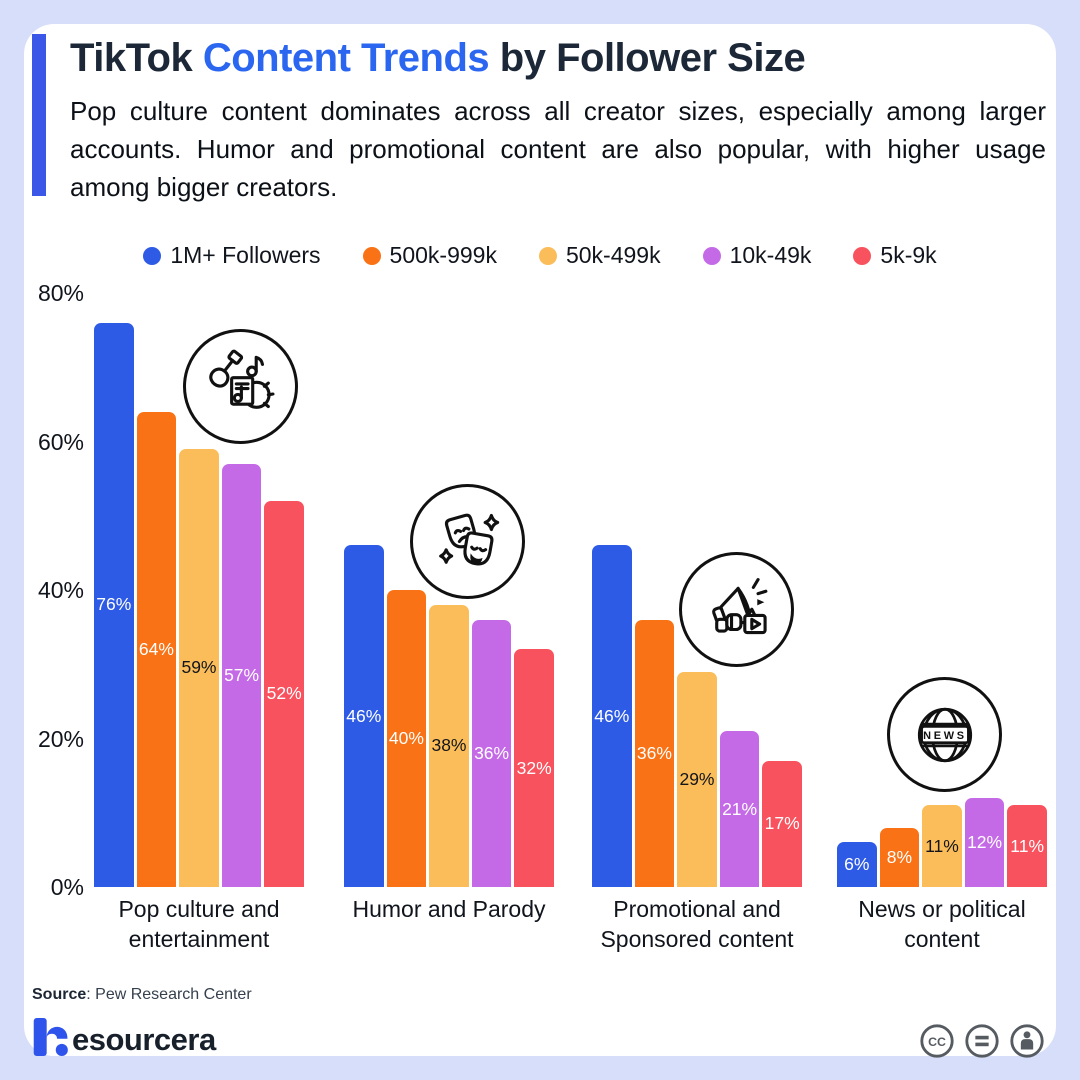 The image size is (1080, 1080). I want to click on page-title-highlight: Content Trends, so click(346, 58).